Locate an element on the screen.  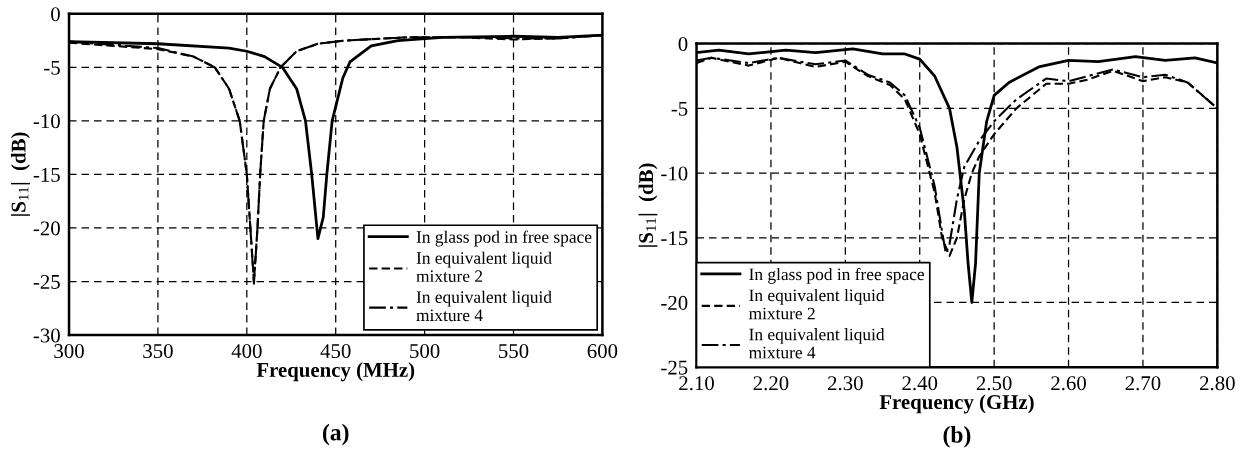
x-tick-label: 2.20 is located at coordinates (771, 383).